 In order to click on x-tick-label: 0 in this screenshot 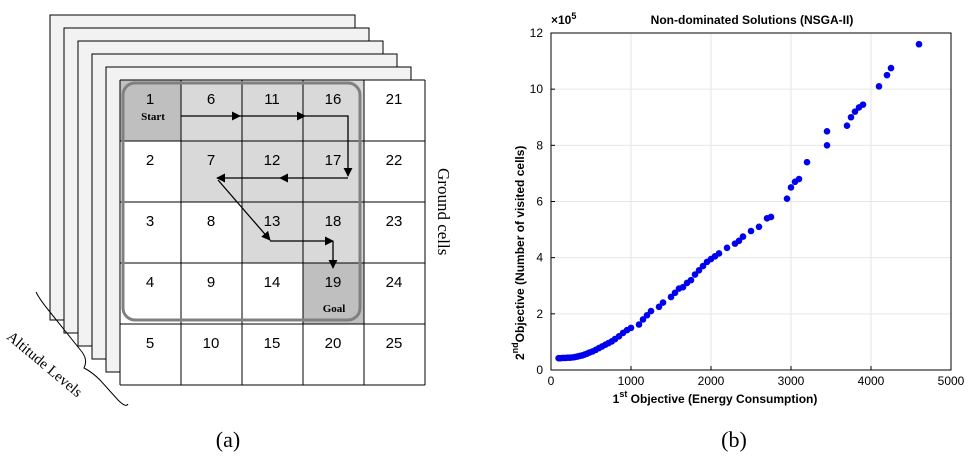, I will do `click(551, 381)`.